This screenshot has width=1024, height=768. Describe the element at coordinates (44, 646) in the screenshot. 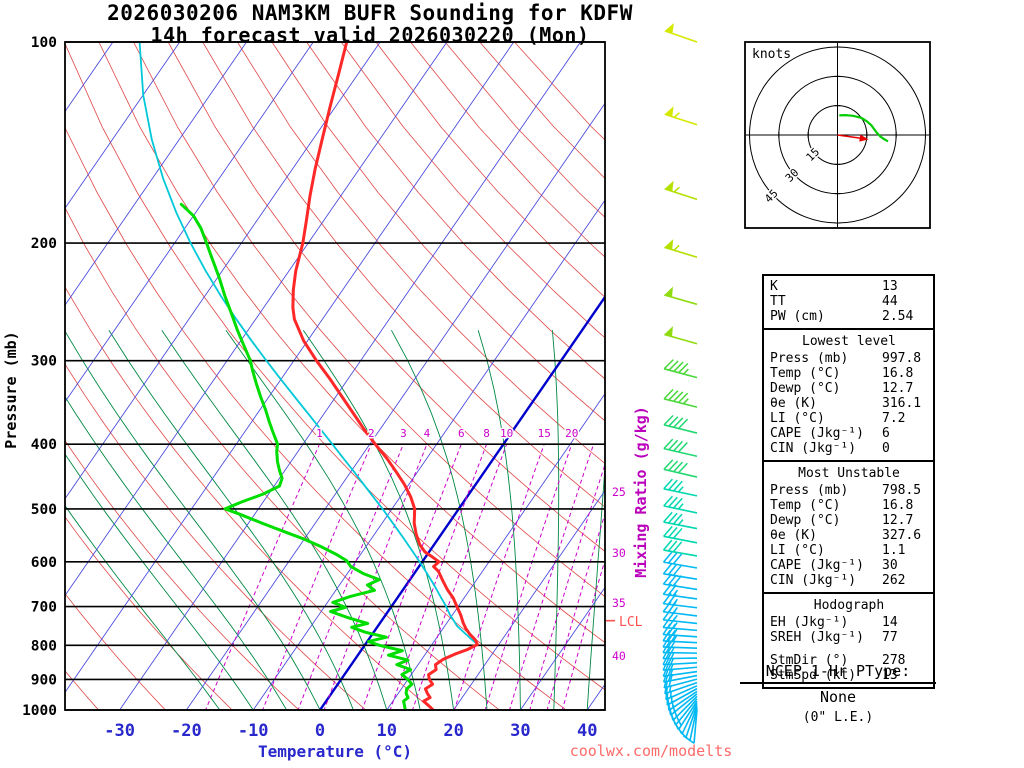

I see `pressure-tick-label: 800` at that location.